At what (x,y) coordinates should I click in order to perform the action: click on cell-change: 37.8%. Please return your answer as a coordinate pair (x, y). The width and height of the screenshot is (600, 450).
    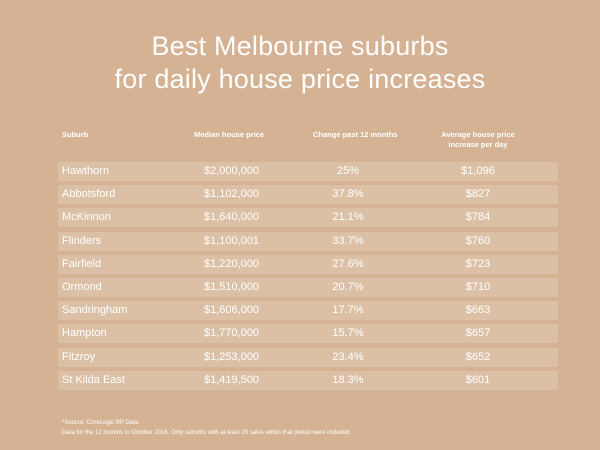
    Looking at the image, I should click on (348, 194).